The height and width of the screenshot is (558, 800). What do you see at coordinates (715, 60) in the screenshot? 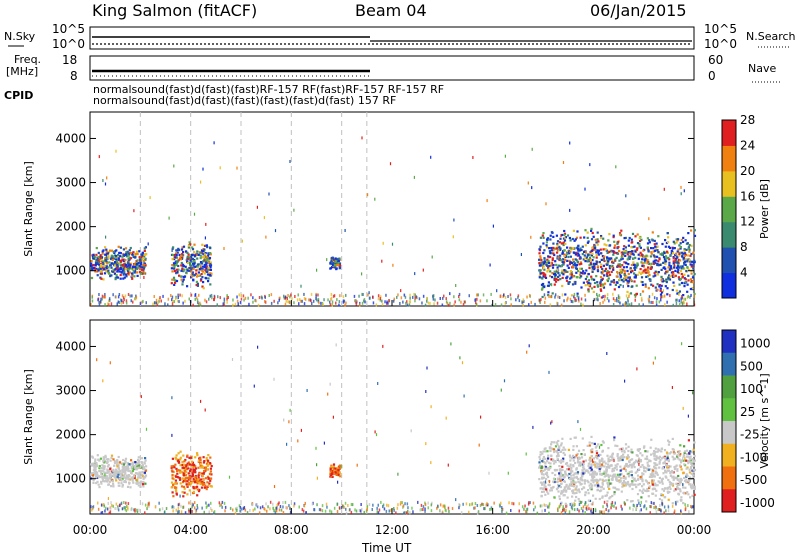
I see `freq-right-tick-top: 60` at bounding box center [715, 60].